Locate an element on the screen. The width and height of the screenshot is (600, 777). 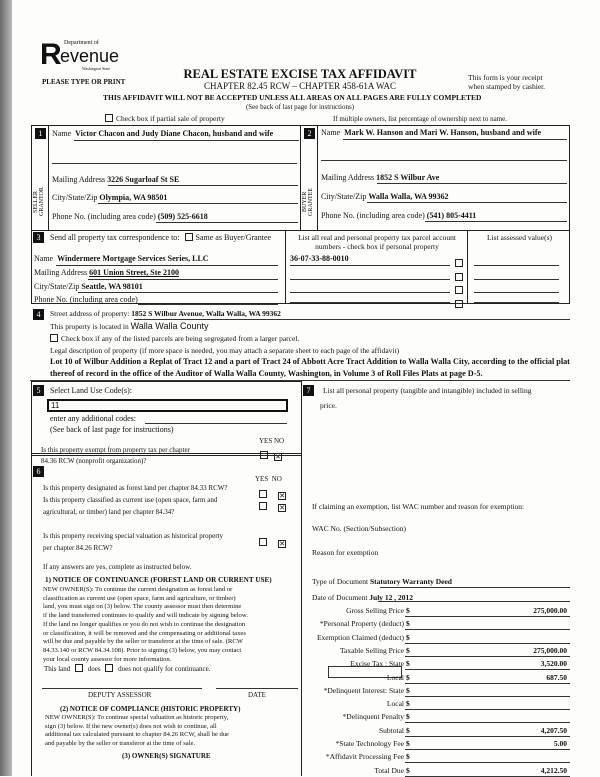
tax-row-value: 4,212.50 is located at coordinates (553, 770).